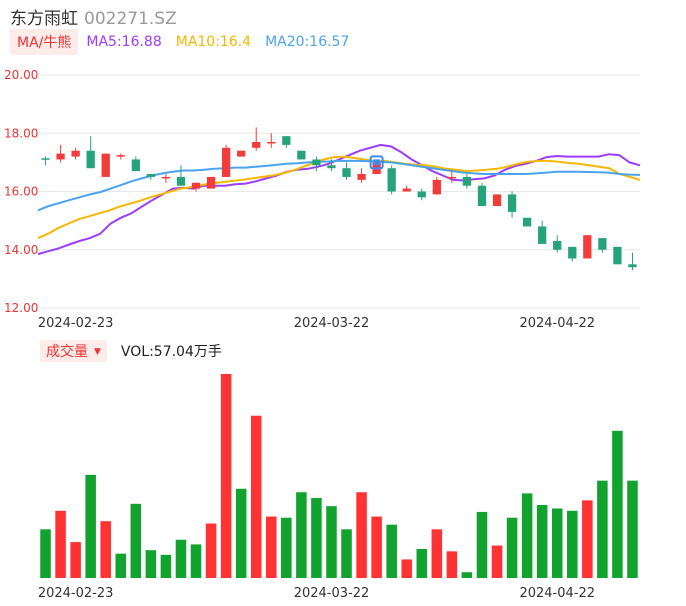 Image resolution: width=686 pixels, height=606 pixels. Describe the element at coordinates (73, 351) in the screenshot. I see `volume-selector: 成交量 ▼` at that location.